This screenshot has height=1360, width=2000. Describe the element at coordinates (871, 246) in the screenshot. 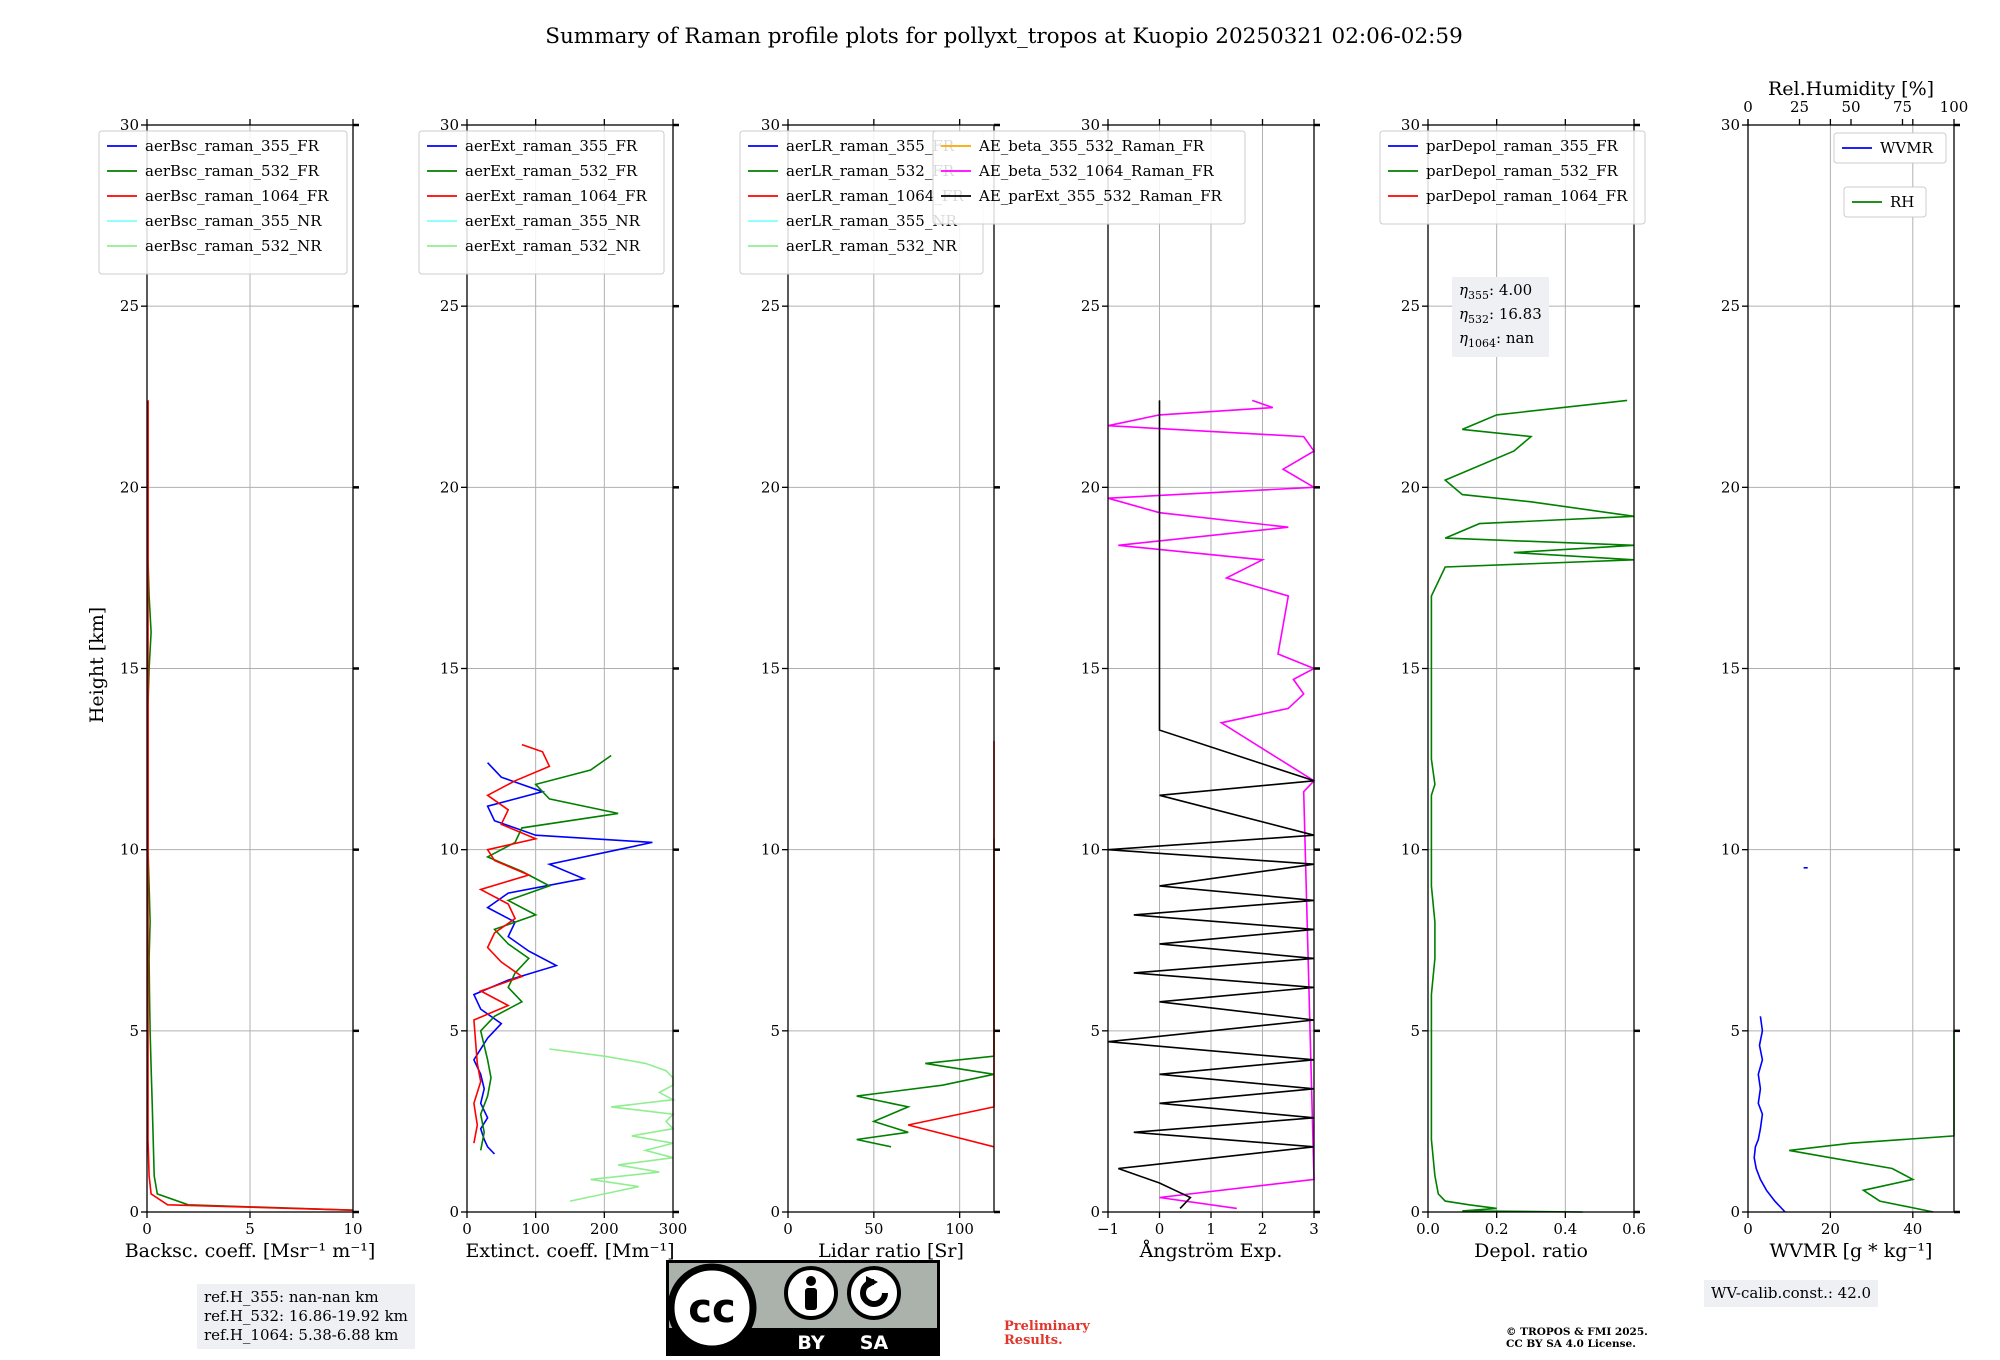

I see `legend-label: aerLR_raman_532_NR` at that location.